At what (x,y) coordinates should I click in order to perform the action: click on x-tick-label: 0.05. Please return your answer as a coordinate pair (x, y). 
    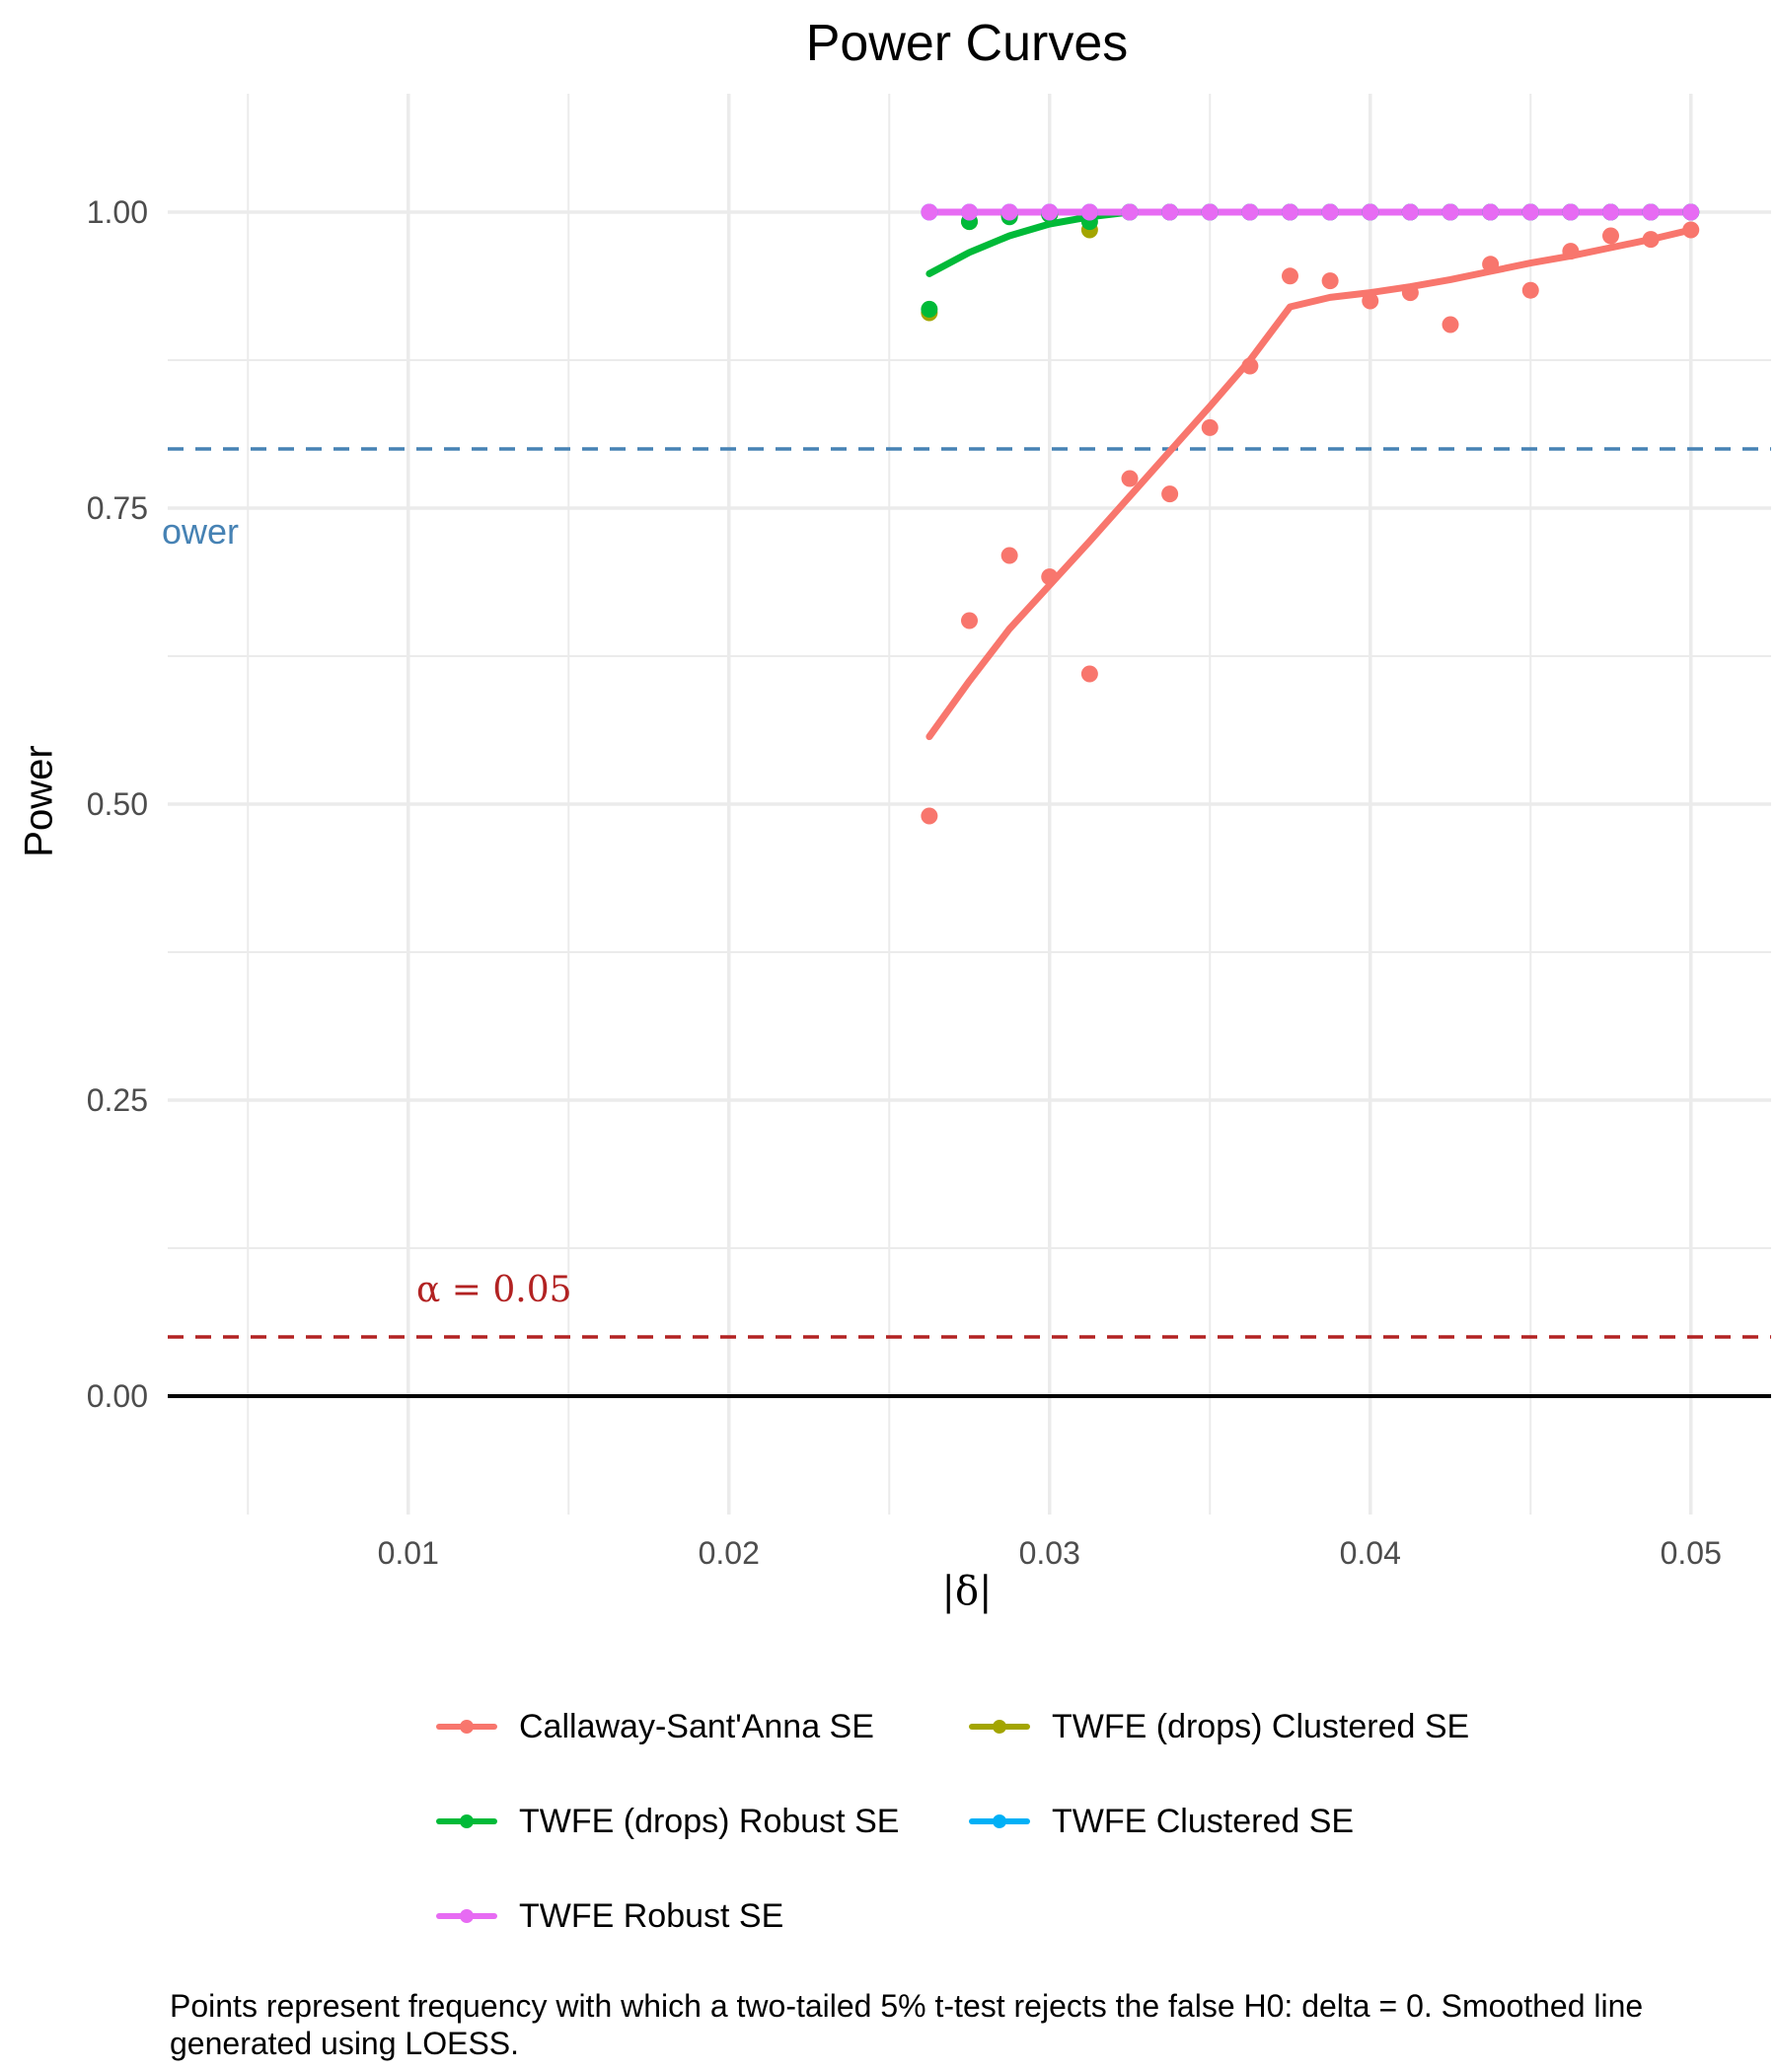
    Looking at the image, I should click on (1692, 1553).